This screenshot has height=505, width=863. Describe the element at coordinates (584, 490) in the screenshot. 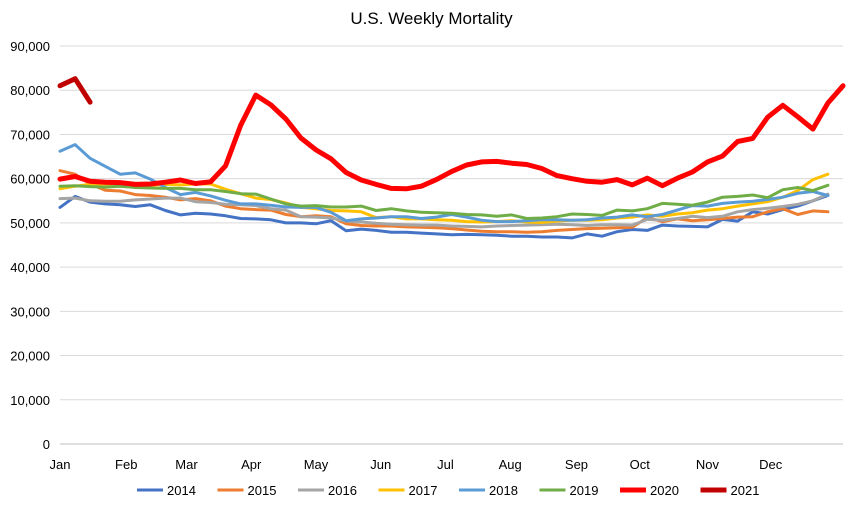

I see `legend-label: 2019` at that location.